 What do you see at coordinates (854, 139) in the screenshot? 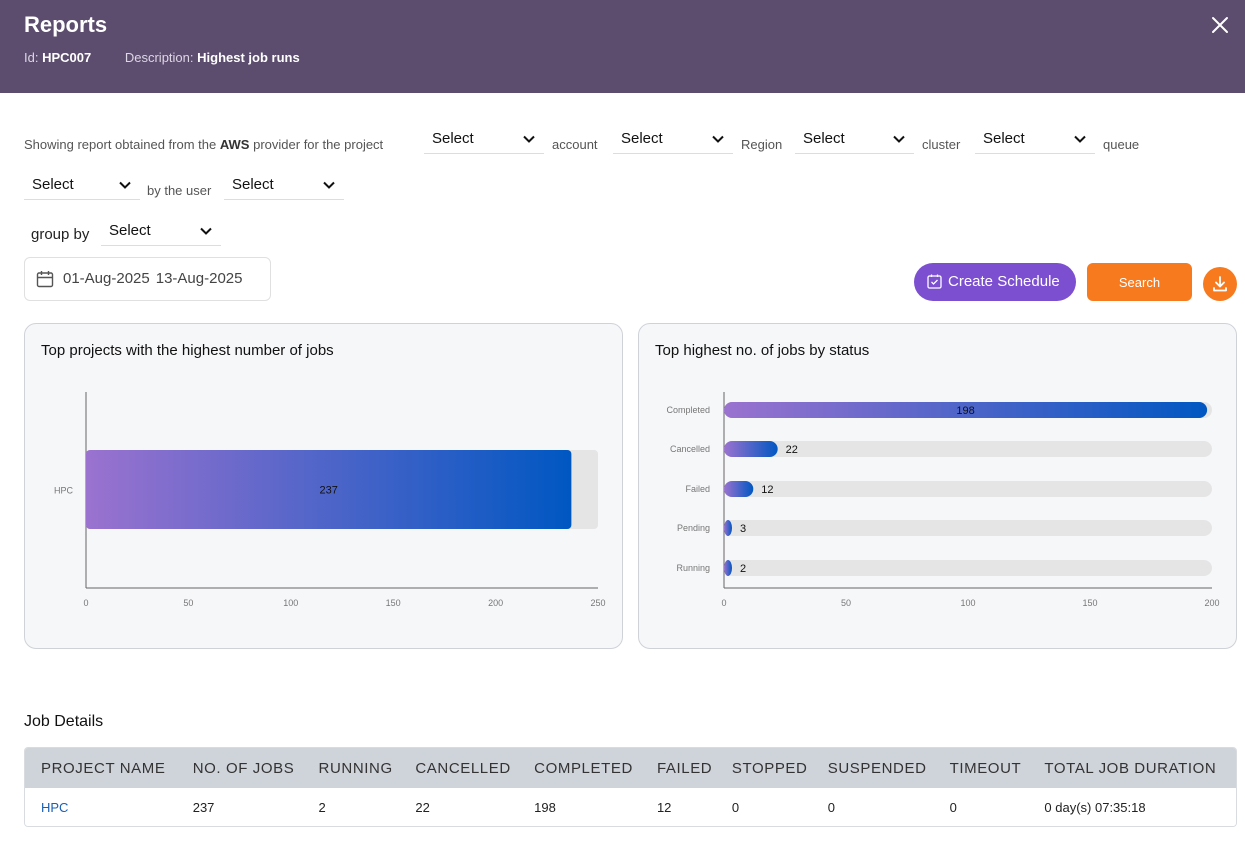
I see `region-select: Select` at bounding box center [854, 139].